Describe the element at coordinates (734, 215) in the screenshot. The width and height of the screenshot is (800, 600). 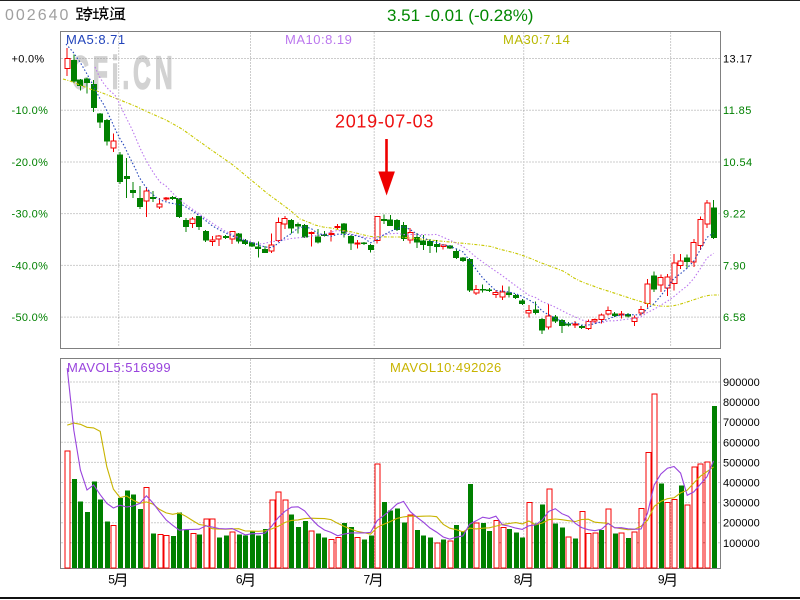
I see `svg-text: 9.22` at that location.